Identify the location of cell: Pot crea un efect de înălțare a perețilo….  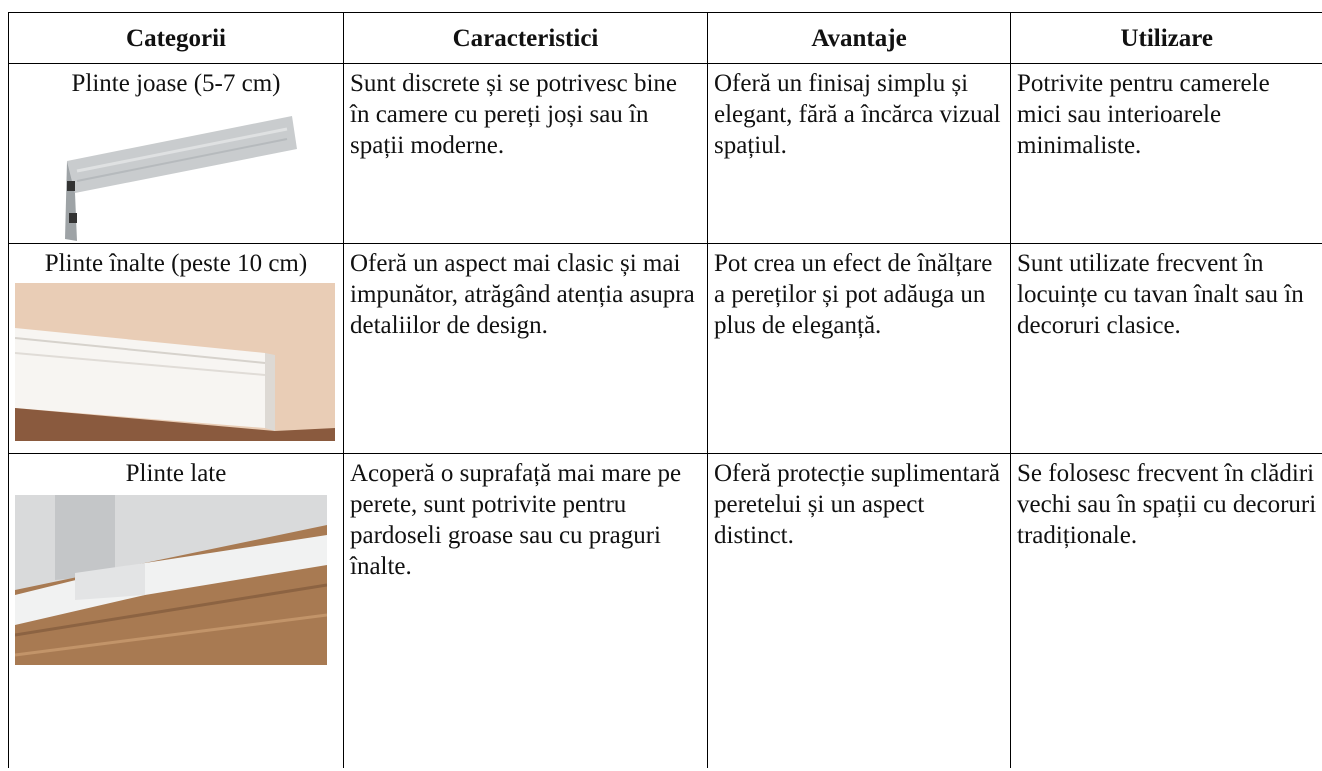
(859, 348).